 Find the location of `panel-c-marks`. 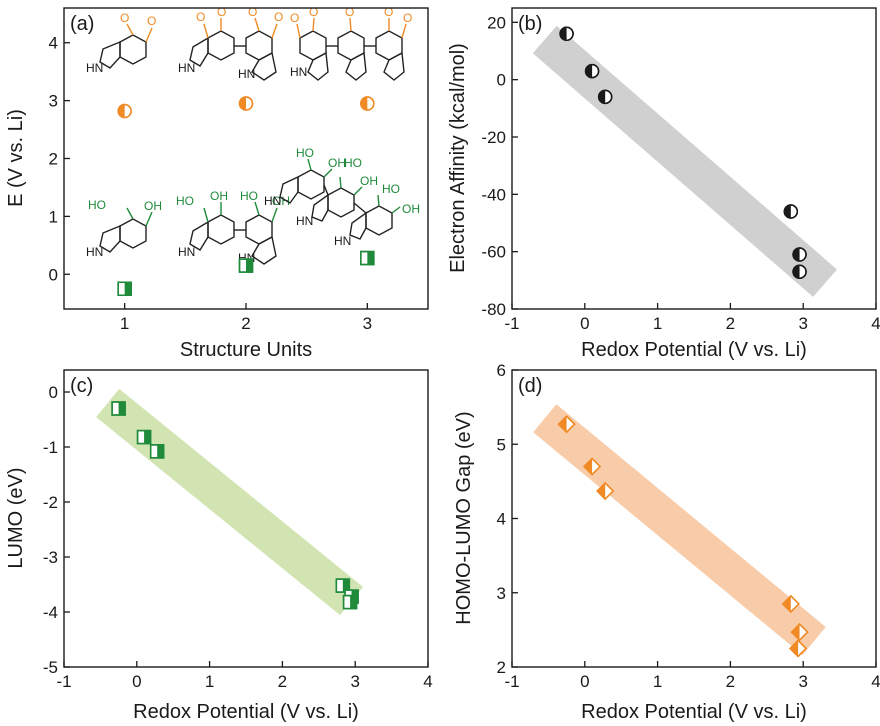

panel-c-marks is located at coordinates (235, 505).